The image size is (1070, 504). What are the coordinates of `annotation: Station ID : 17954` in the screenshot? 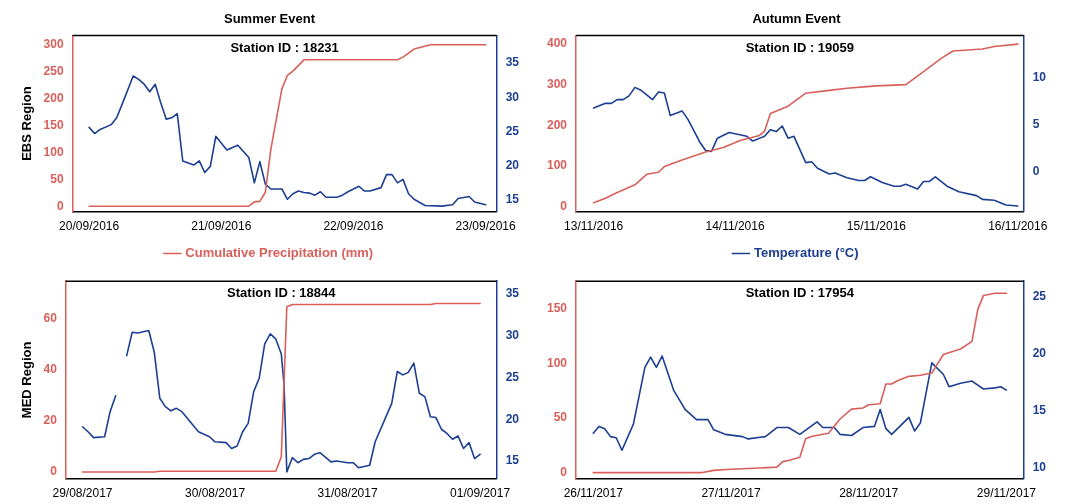 It's located at (800, 293).